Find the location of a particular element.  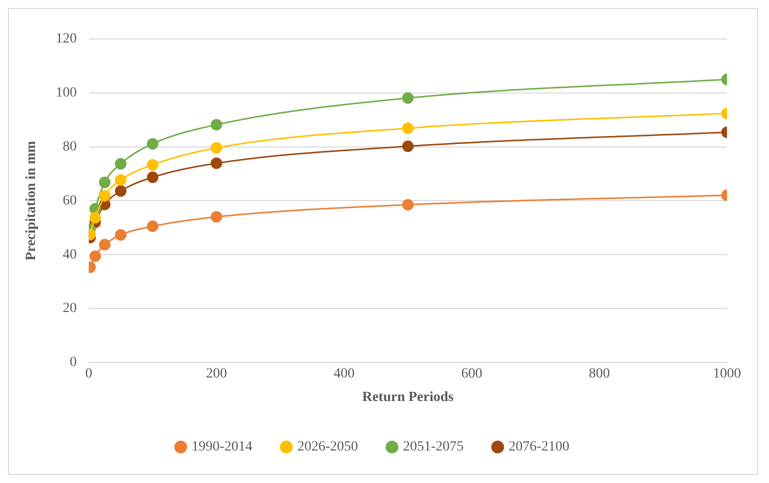

x-tick-label: 200 is located at coordinates (216, 374).